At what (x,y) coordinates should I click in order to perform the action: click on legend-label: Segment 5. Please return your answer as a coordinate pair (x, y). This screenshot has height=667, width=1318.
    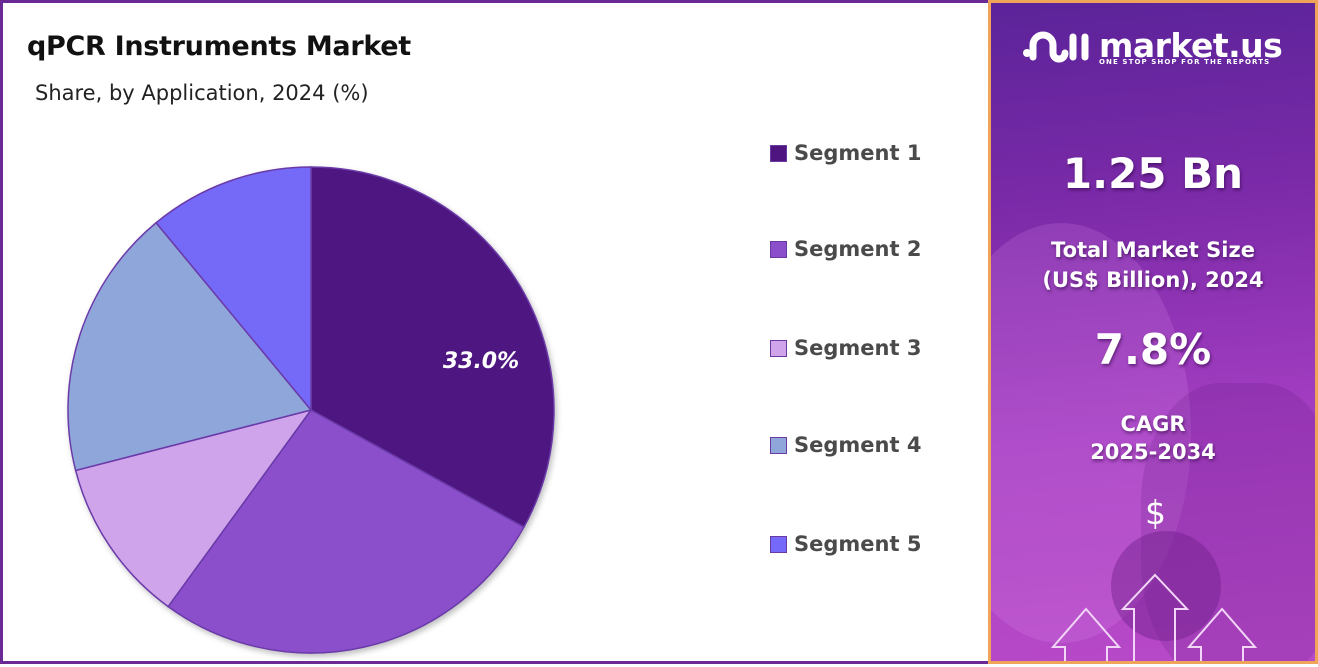
    Looking at the image, I should click on (858, 544).